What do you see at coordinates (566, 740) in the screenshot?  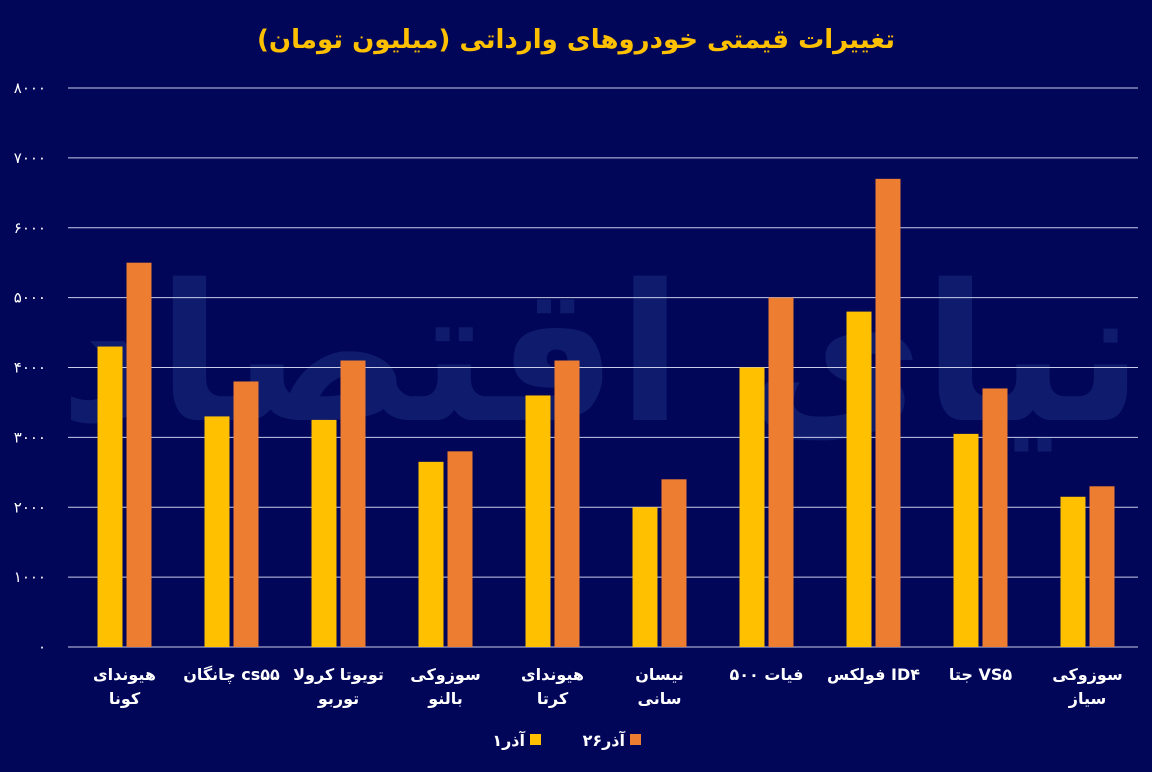 I see `legend: ۲۶آذر ۱آذر` at bounding box center [566, 740].